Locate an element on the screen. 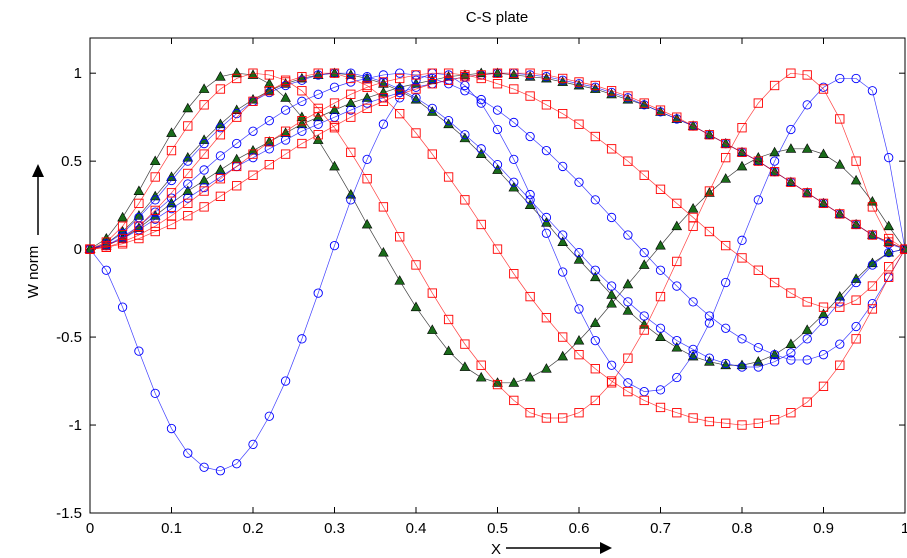 The image size is (907, 558). x-axis-title: X is located at coordinates (496, 549).